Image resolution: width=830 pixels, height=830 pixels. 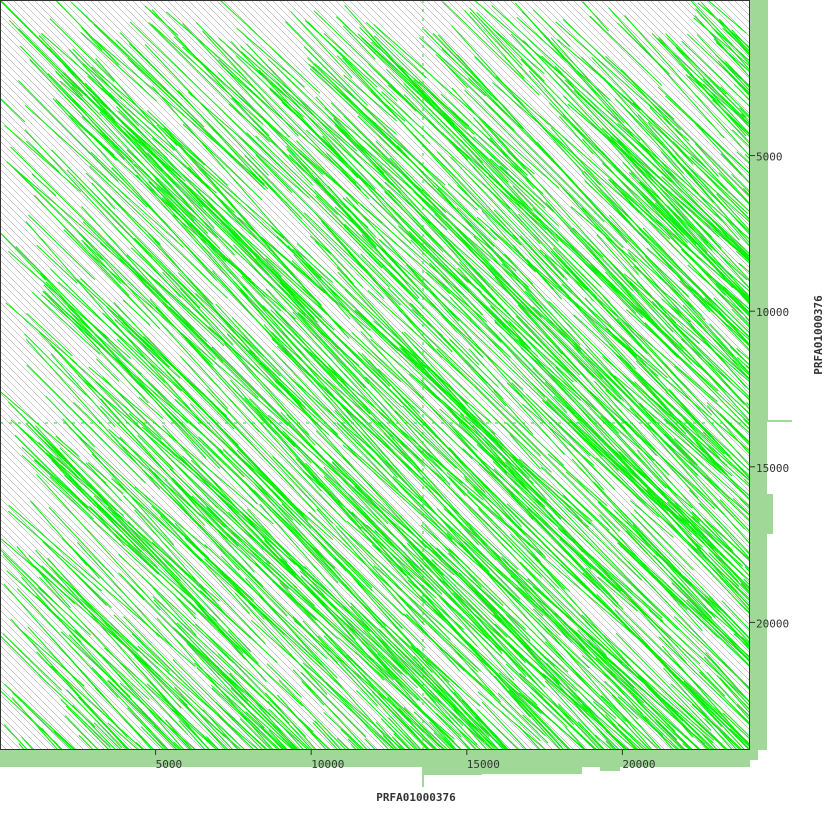 What do you see at coordinates (770, 514) in the screenshot?
I see `y-coverage-peak` at bounding box center [770, 514].